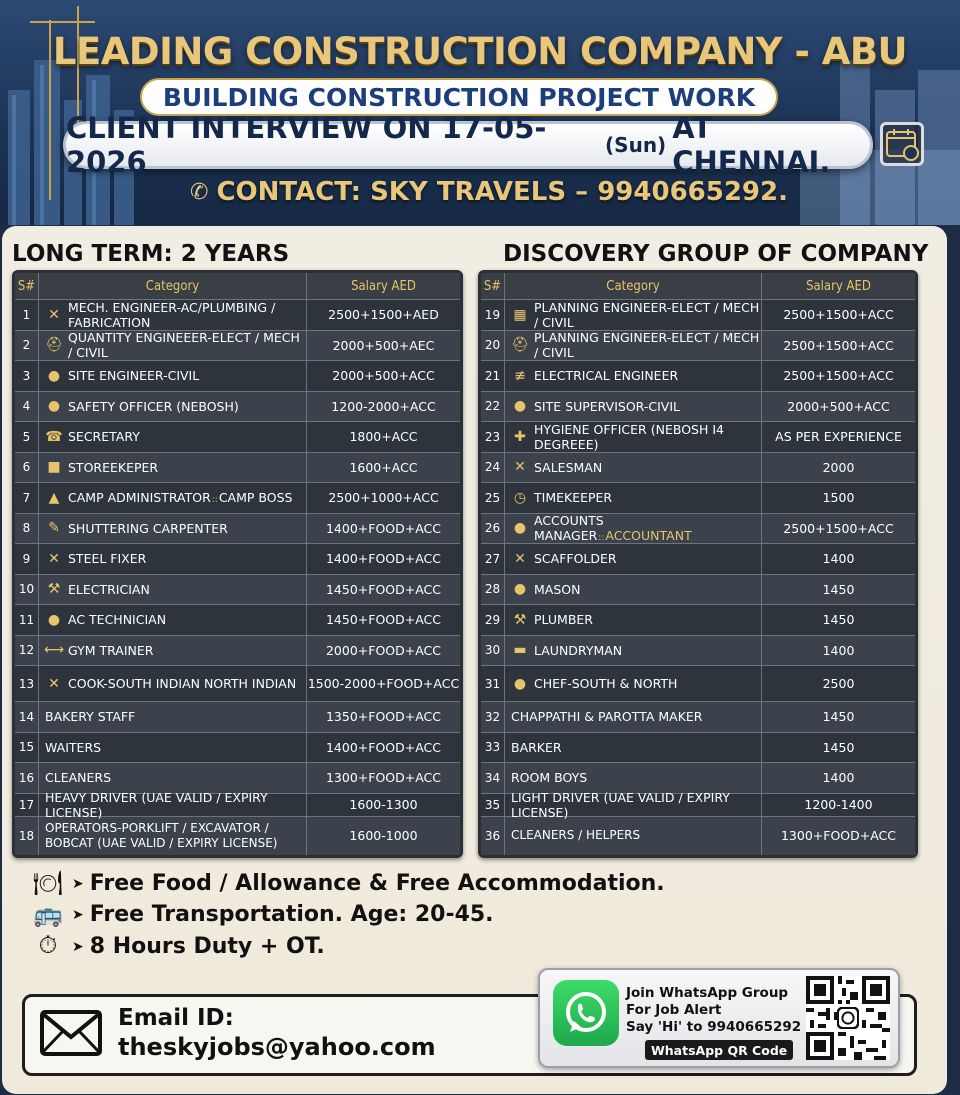 Image resolution: width=960 pixels, height=1095 pixels. Describe the element at coordinates (383, 620) in the screenshot. I see `row-salary: 1450+FOOD+ACC` at that location.